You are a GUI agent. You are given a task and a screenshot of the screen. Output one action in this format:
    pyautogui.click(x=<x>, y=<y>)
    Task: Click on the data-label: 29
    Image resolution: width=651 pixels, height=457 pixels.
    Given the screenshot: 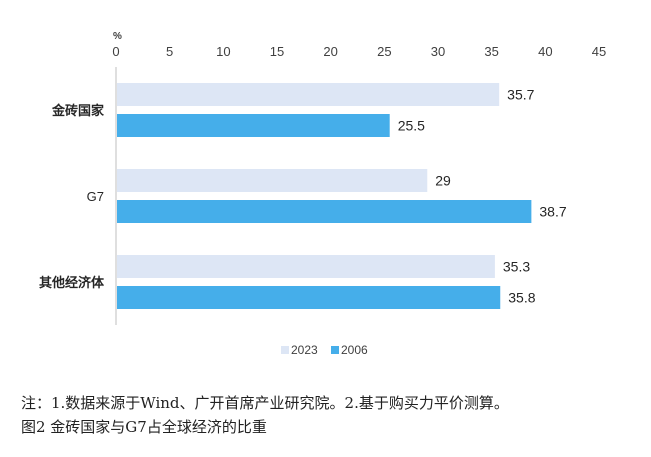 What is the action you would take?
    pyautogui.click(x=443, y=181)
    